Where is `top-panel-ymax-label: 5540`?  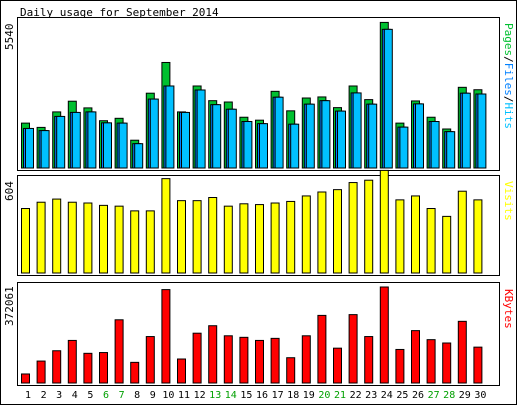
top-panel-ymax-label: 5540 is located at coordinates (9, 37).